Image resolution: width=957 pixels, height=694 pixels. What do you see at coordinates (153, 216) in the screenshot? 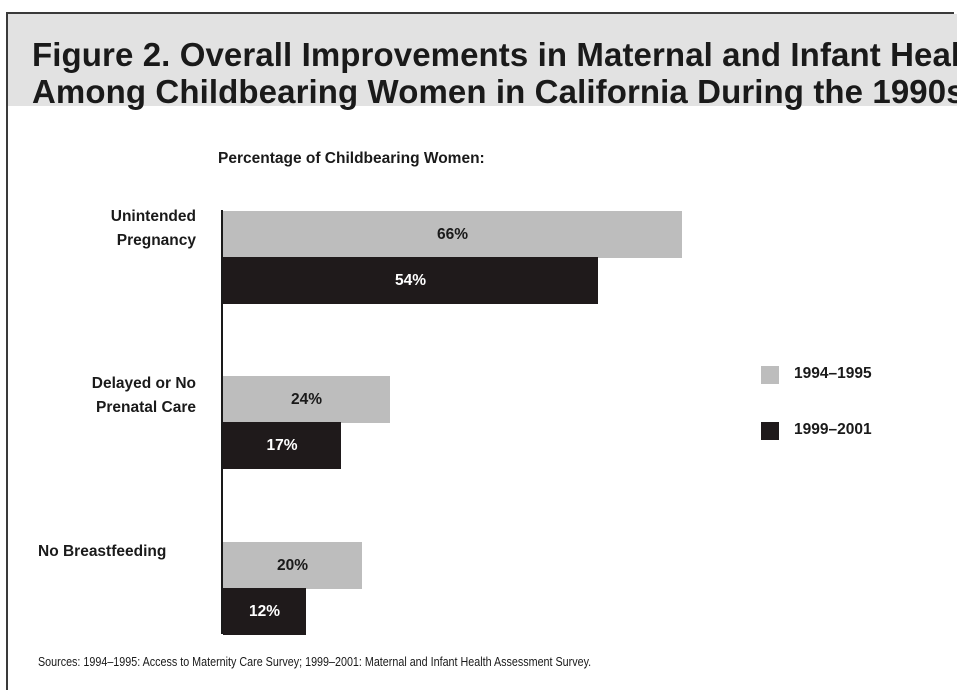
I see `category-label: Unintended` at bounding box center [153, 216].